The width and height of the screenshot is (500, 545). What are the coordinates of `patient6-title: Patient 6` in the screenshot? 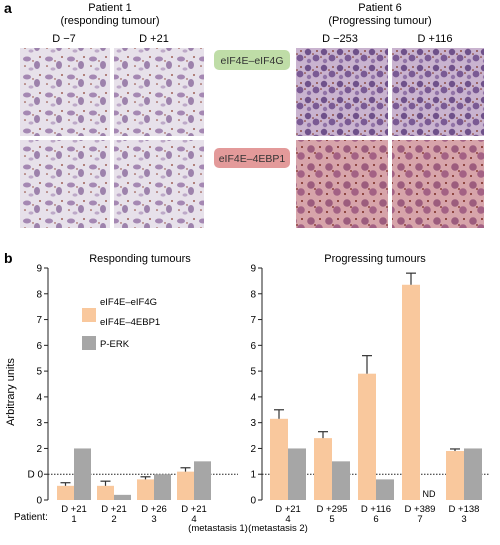 It's located at (379, 8).